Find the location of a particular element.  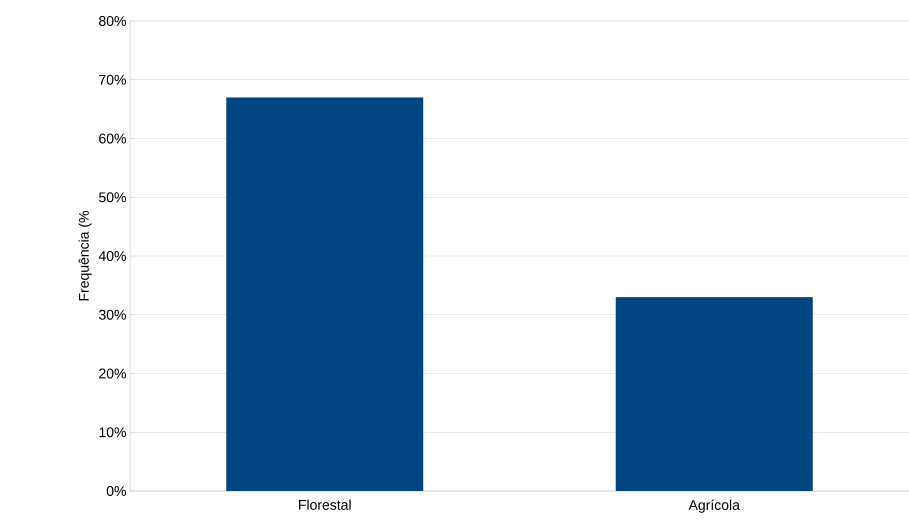

y-tick-label: 60% is located at coordinates (112, 139).